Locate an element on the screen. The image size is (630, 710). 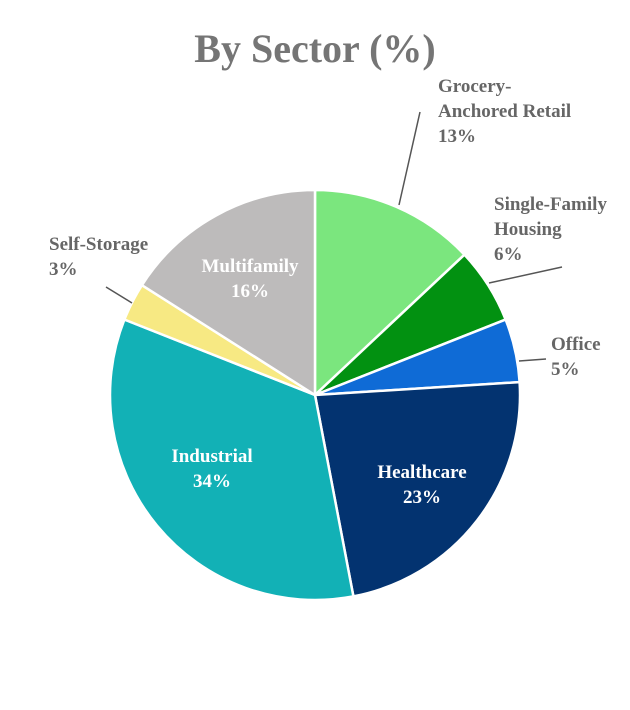
leader-line-grocery-anchored-retail is located at coordinates (409, 158).